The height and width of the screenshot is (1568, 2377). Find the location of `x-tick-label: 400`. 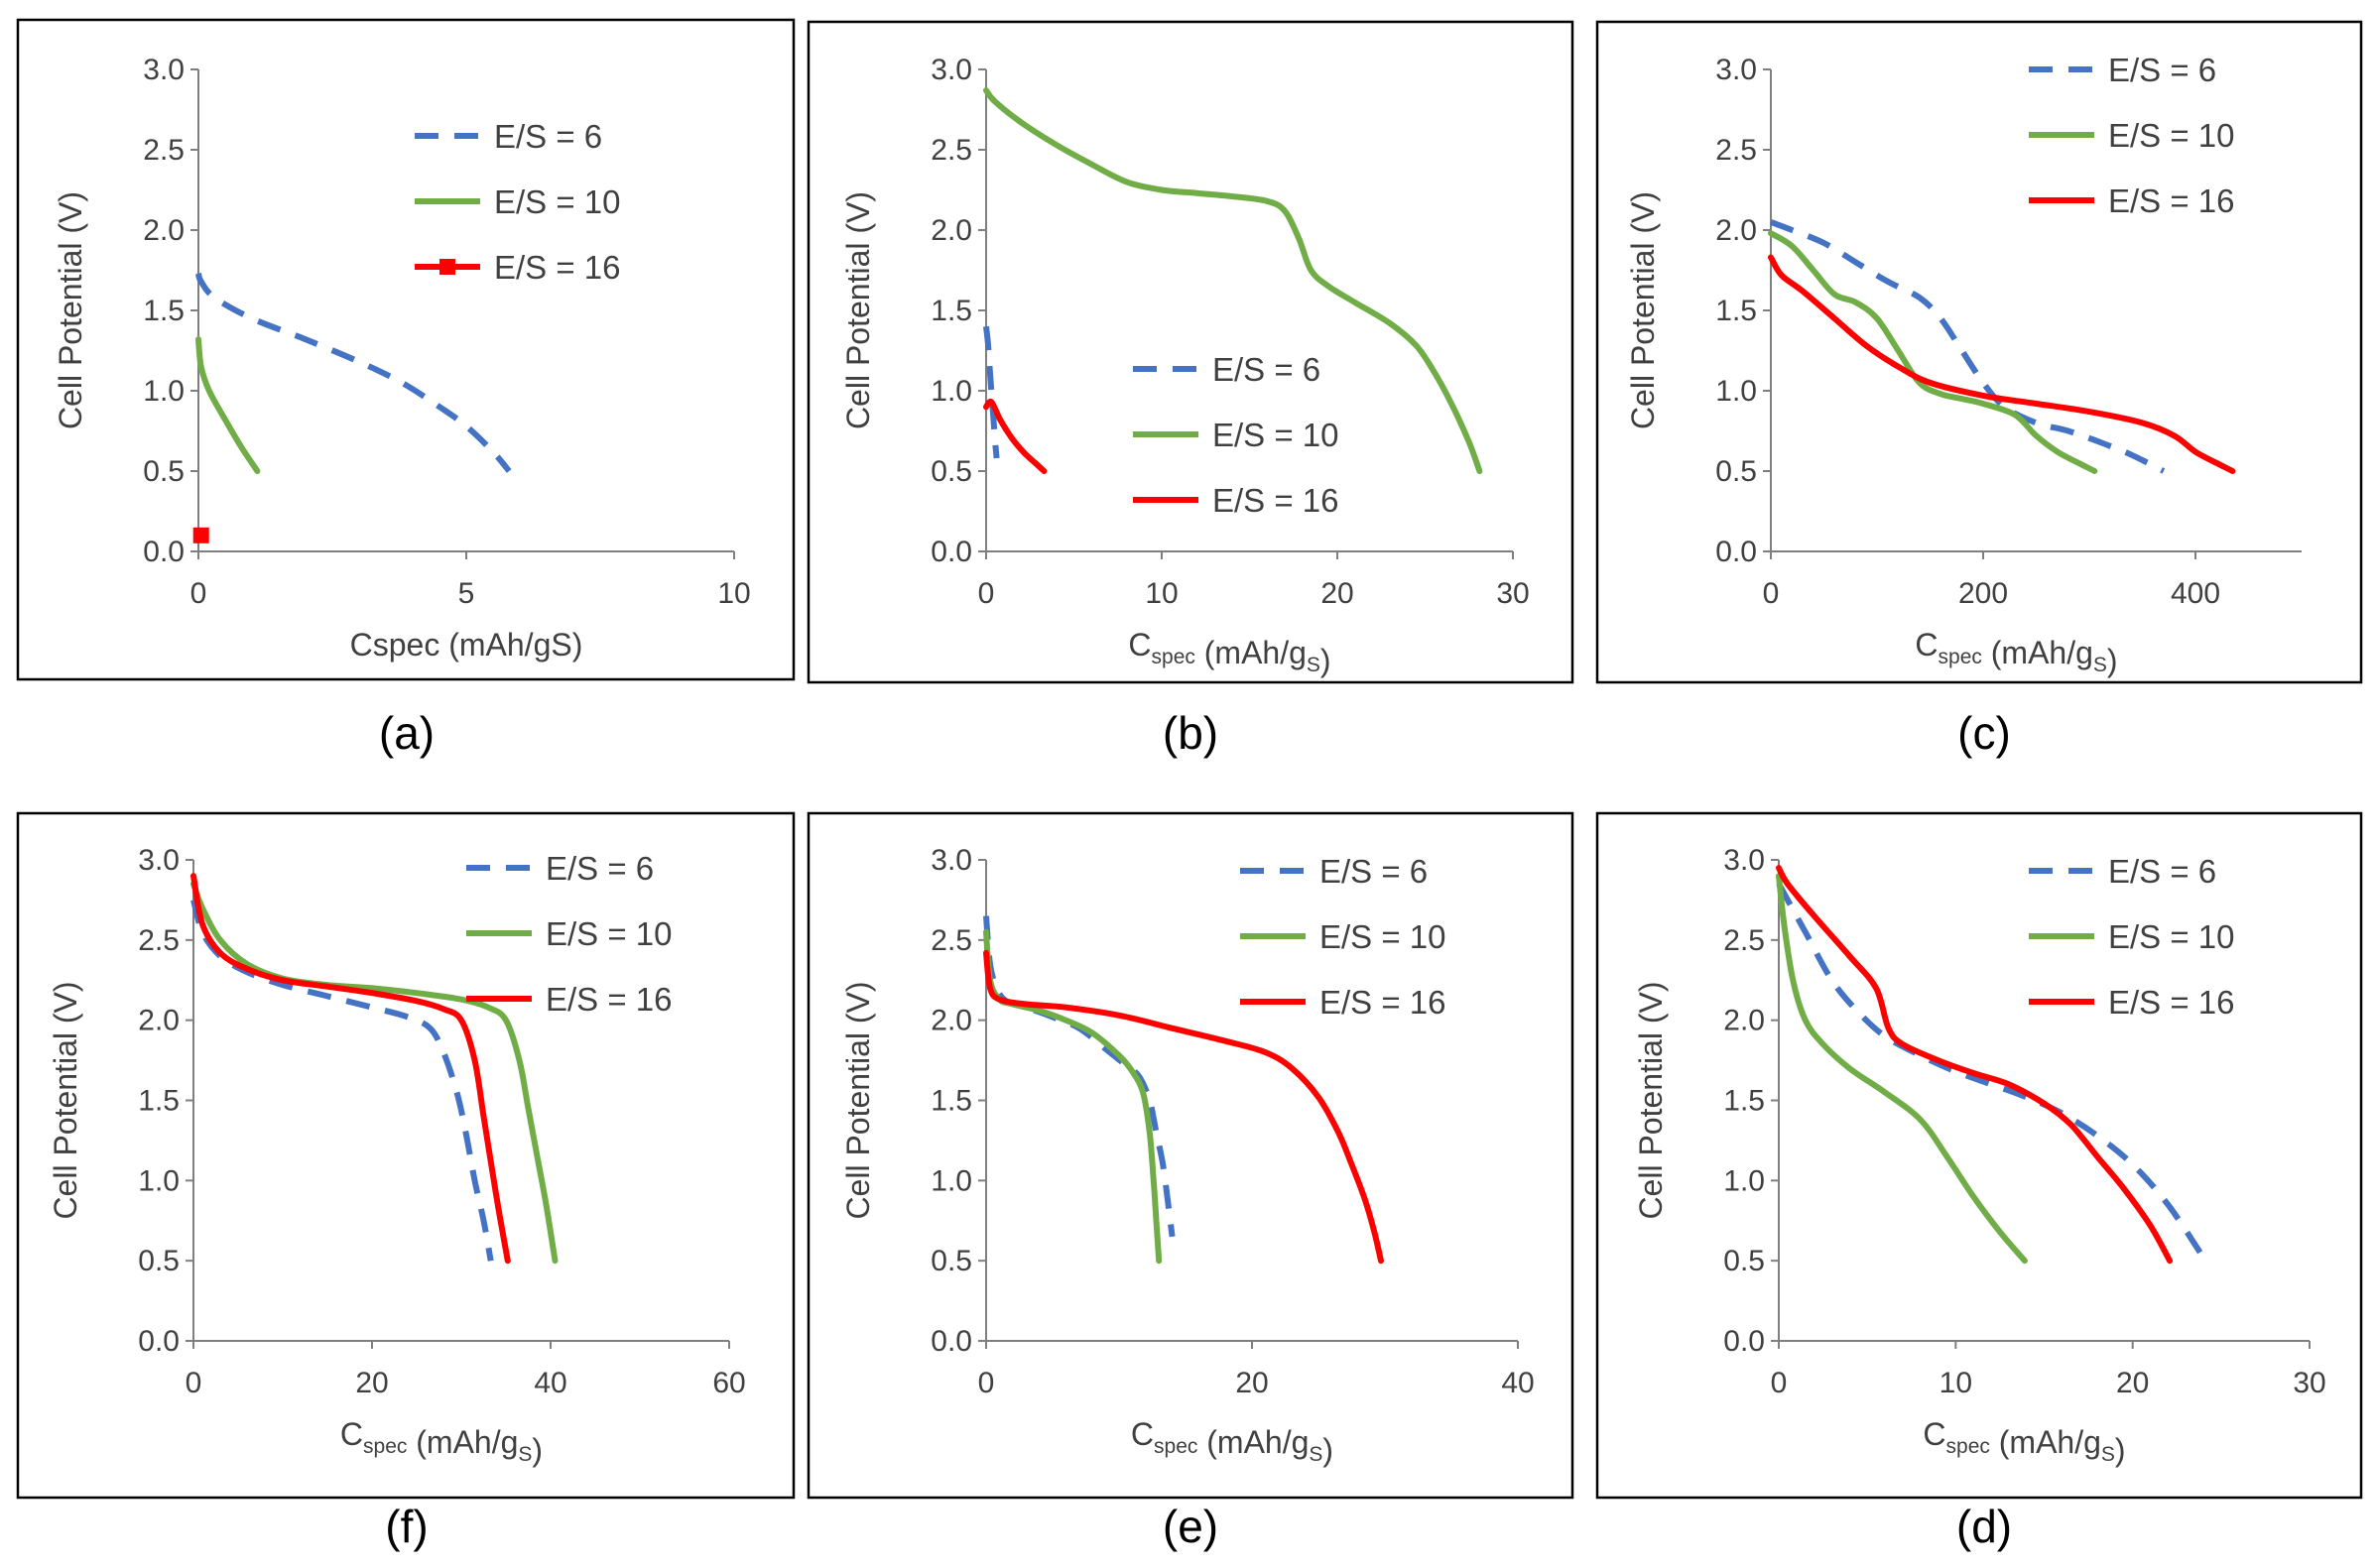

x-tick-label: 400 is located at coordinates (2195, 593).